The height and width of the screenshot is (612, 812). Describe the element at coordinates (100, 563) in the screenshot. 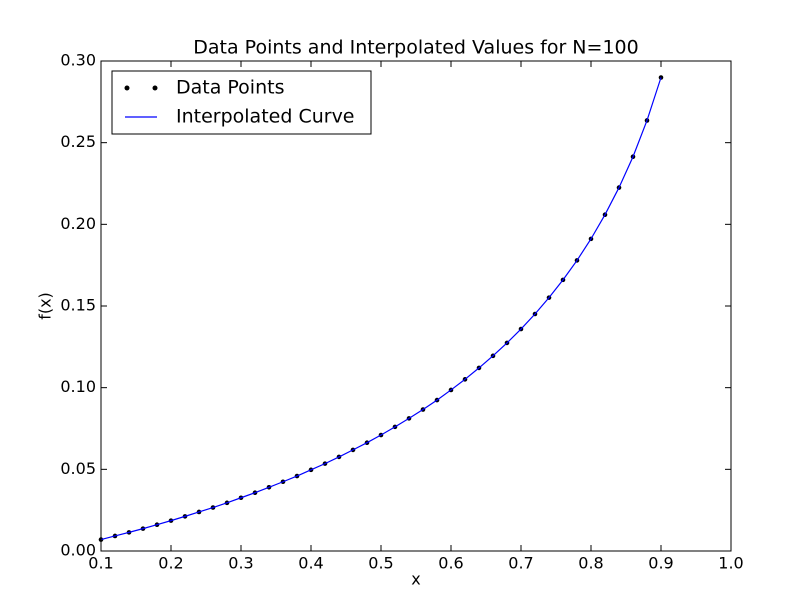

I see `x-tick-label: 0.1` at that location.